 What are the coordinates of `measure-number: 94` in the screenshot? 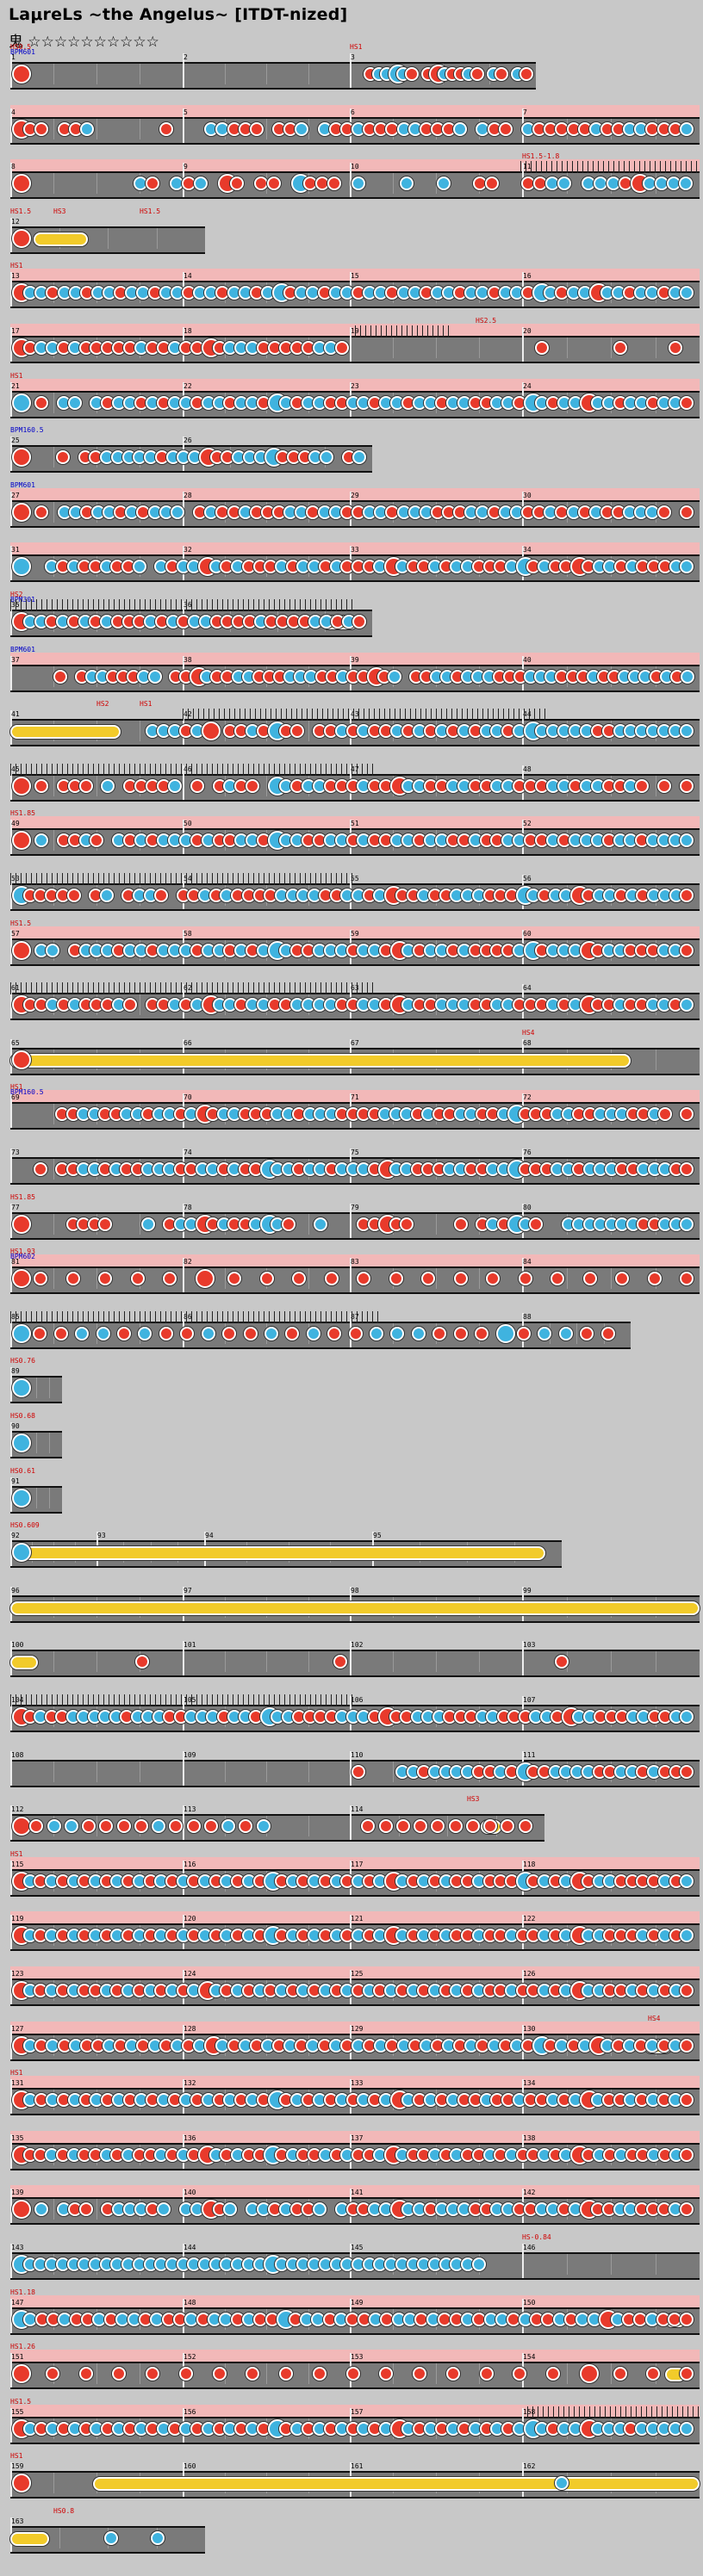 It's located at (209, 1536).